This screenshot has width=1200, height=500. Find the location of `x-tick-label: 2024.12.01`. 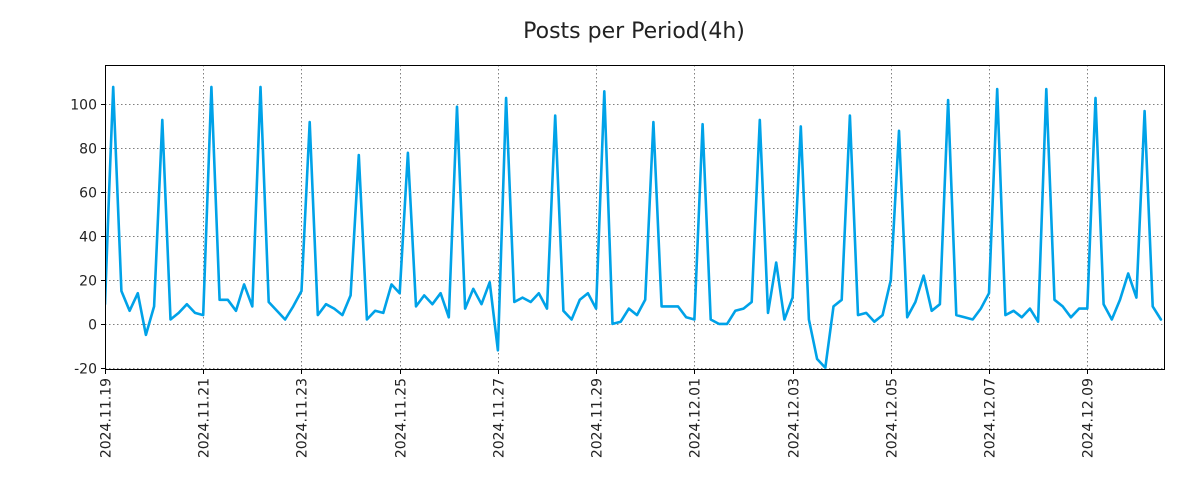

x-tick-label: 2024.12.01 is located at coordinates (696, 418).